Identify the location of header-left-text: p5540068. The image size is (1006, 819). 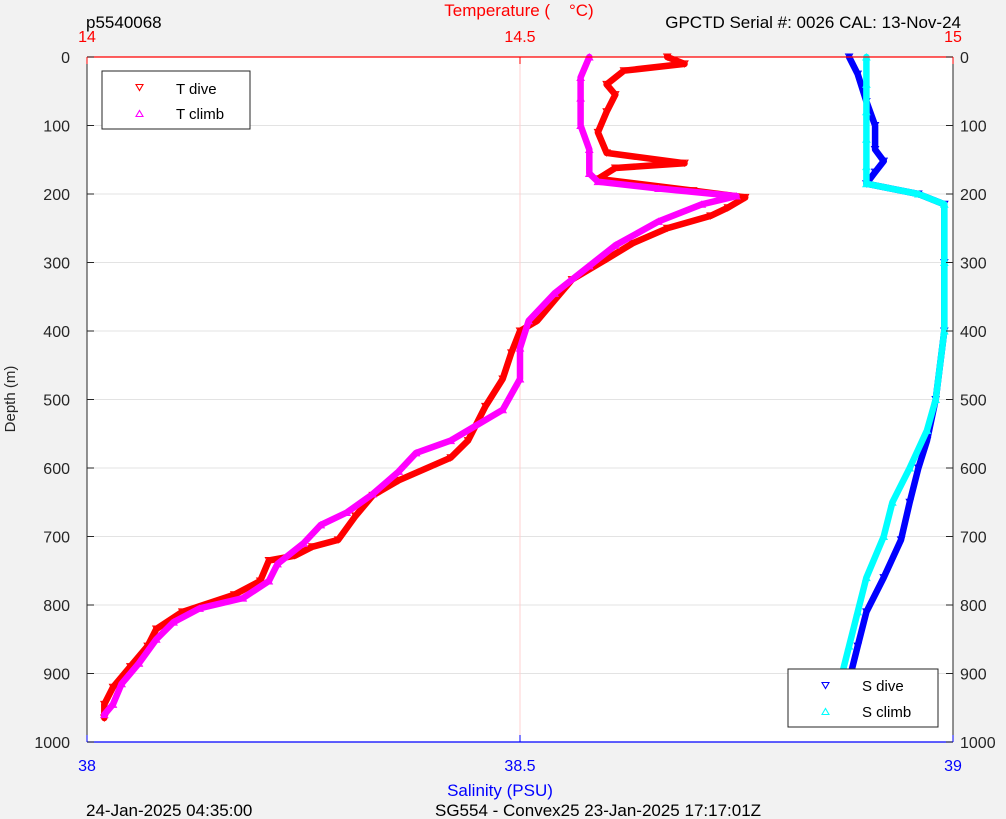
(124, 22).